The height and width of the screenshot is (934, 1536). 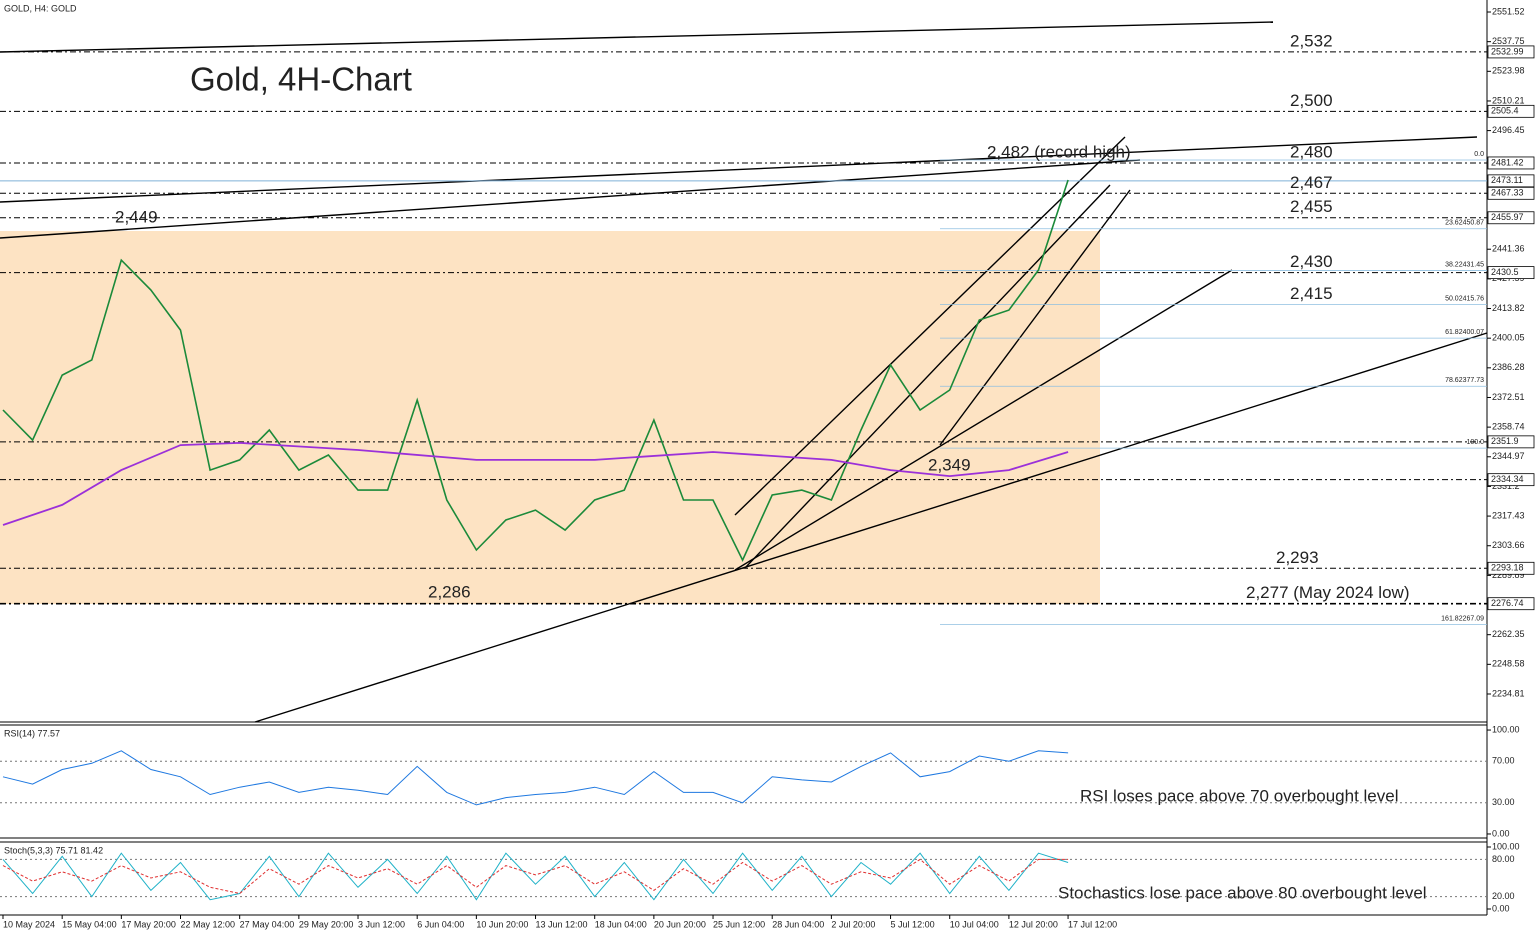 I want to click on x-tick-label: 10 May 2024, so click(x=29, y=924).